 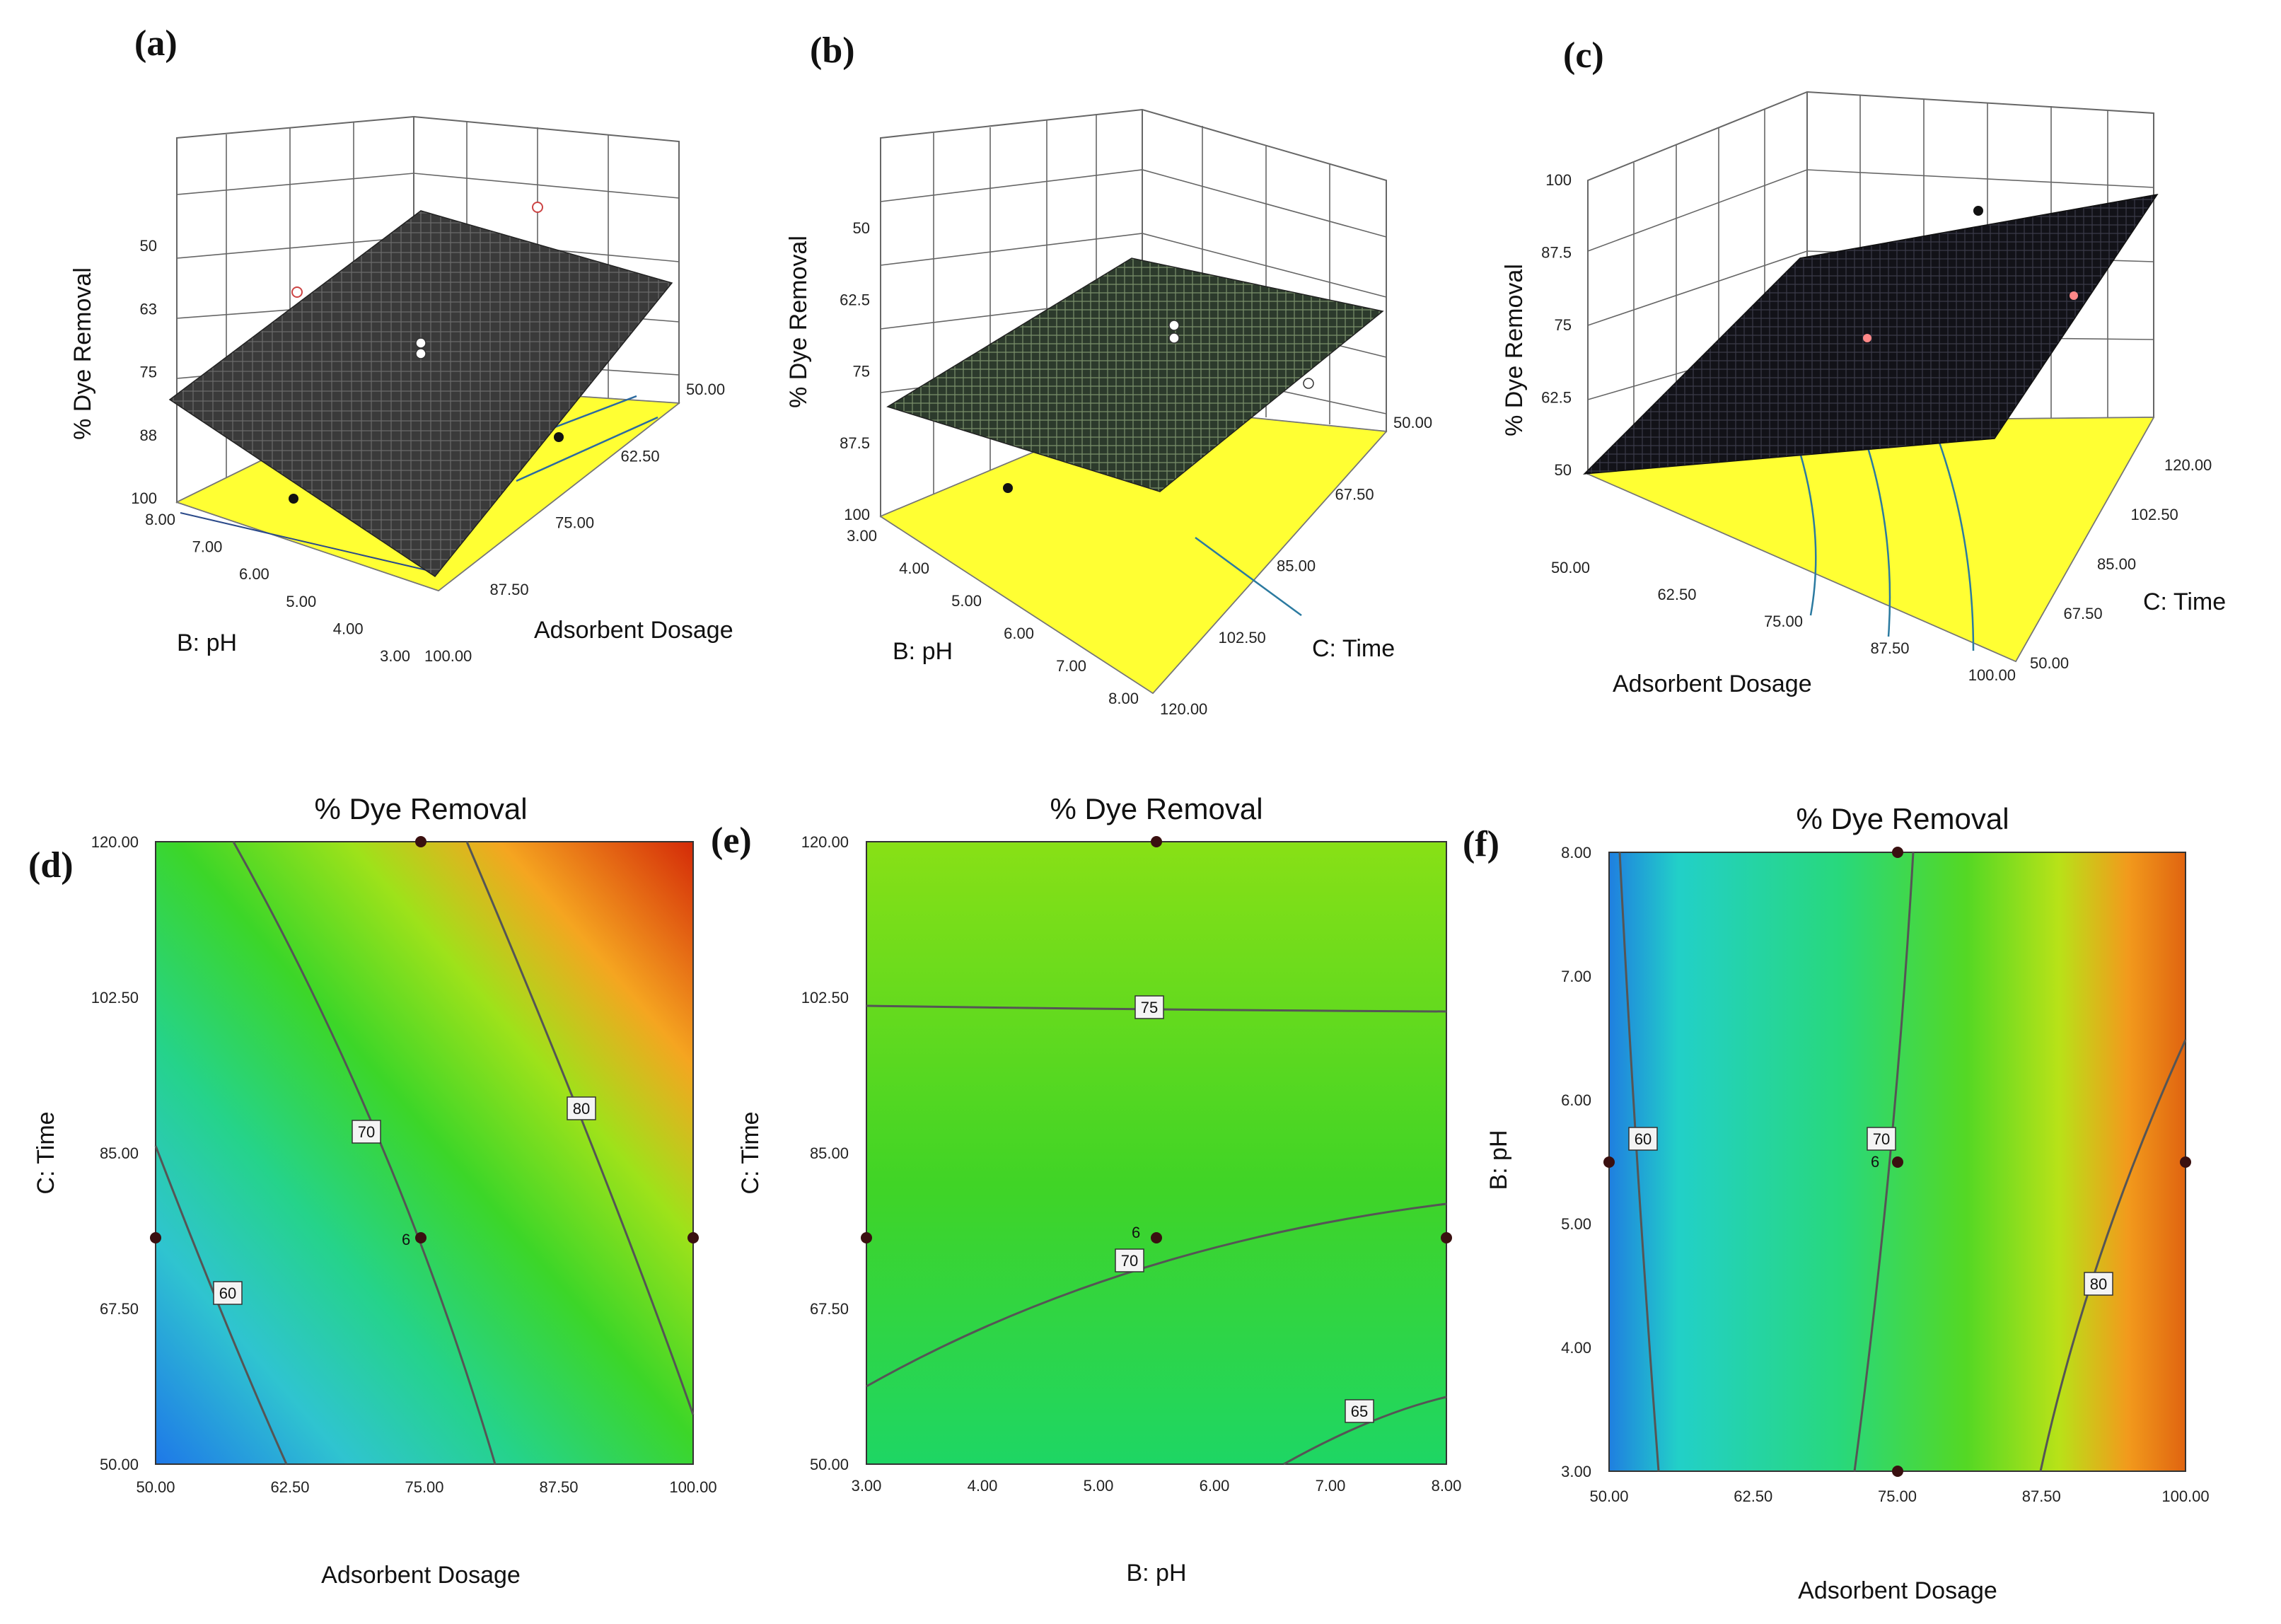 I want to click on tick-label: 63, so click(x=148, y=309).